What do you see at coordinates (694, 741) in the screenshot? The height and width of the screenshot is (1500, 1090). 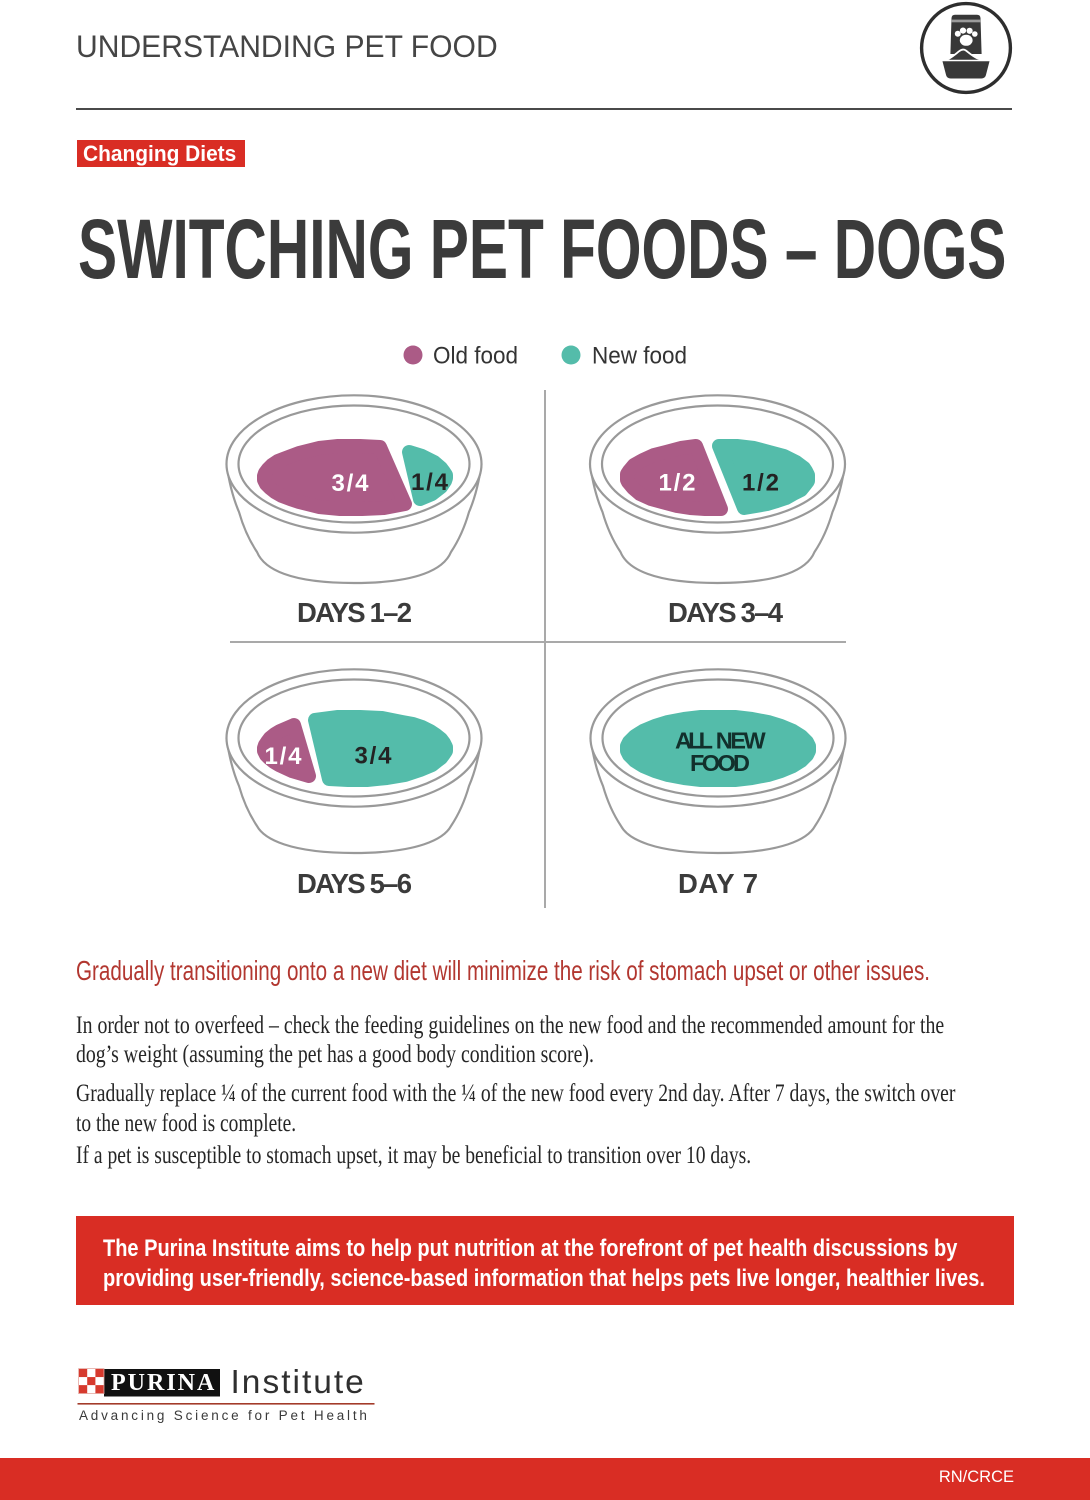 I see `svg-text: ALL` at bounding box center [694, 741].